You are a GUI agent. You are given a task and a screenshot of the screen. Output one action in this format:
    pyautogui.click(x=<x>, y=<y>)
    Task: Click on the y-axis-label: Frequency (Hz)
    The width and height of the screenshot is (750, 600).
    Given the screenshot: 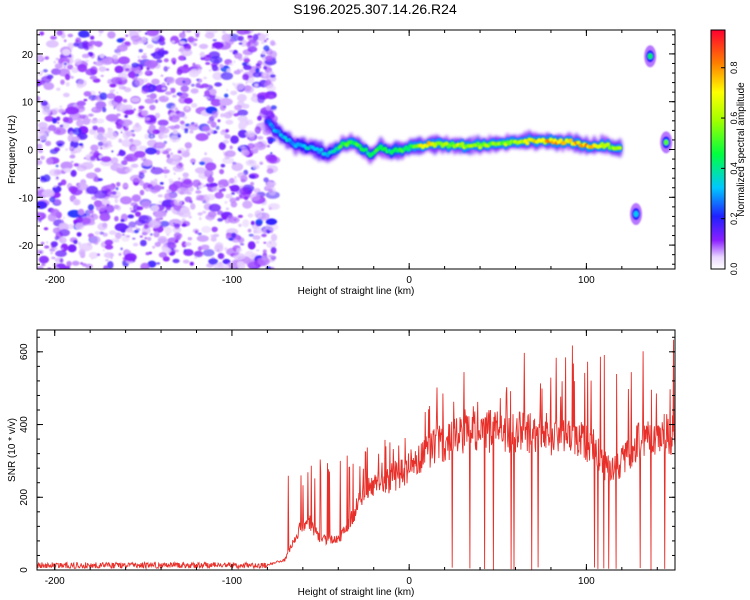 What is the action you would take?
    pyautogui.click(x=12, y=149)
    